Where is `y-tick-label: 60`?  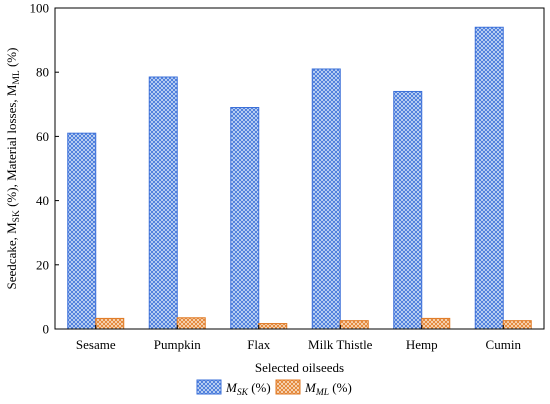
y-tick-label: 60 is located at coordinates (42, 136).